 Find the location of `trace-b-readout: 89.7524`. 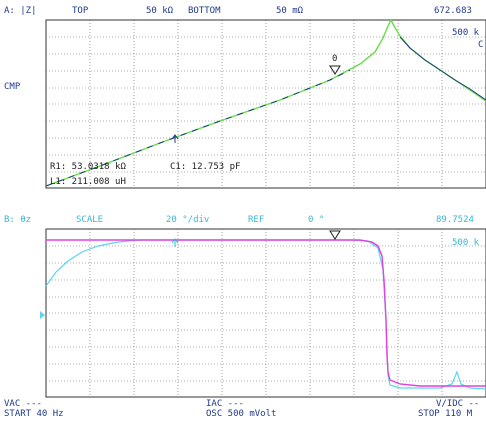

trace-b-readout: 89.7524 is located at coordinates (455, 220).